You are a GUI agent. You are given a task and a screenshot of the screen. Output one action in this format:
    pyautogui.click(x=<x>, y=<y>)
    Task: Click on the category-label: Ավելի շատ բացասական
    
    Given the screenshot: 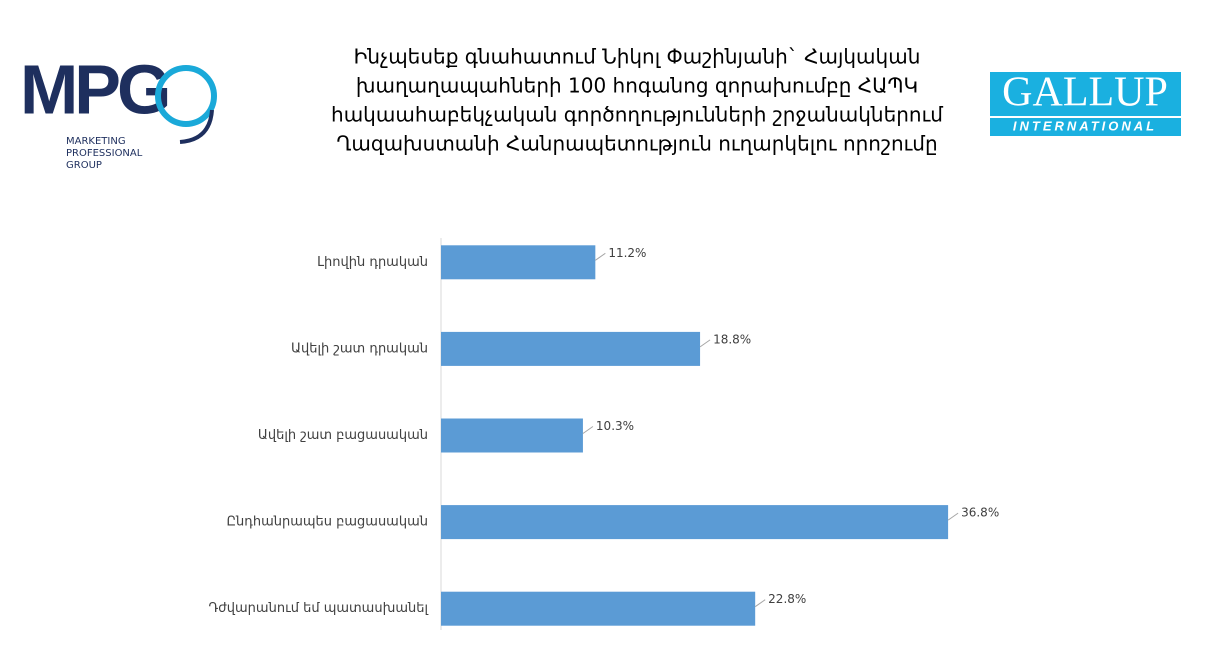 What is the action you would take?
    pyautogui.click(x=343, y=435)
    